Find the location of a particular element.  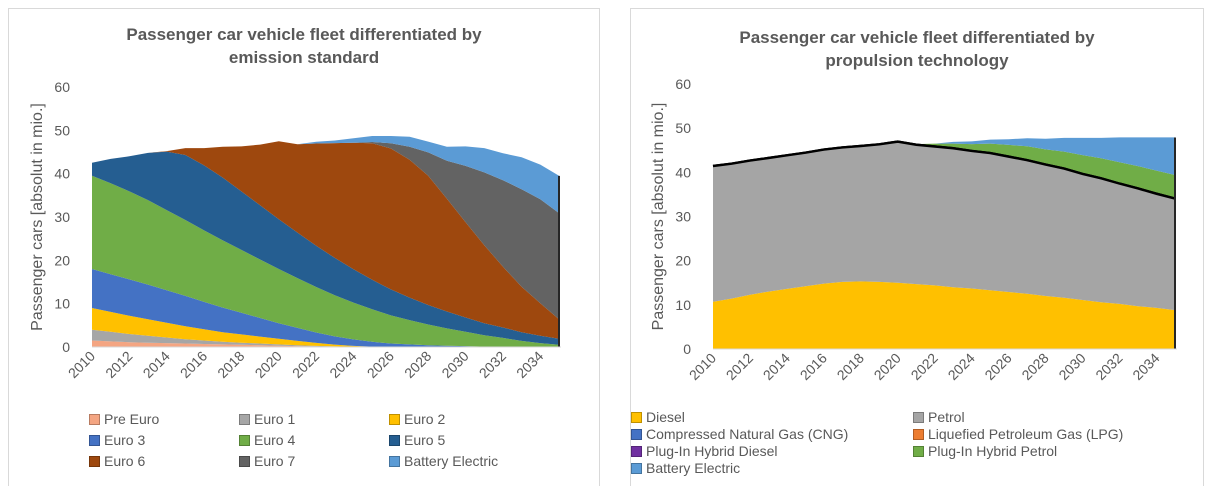

legend-label: Euro 7 is located at coordinates (275, 461).